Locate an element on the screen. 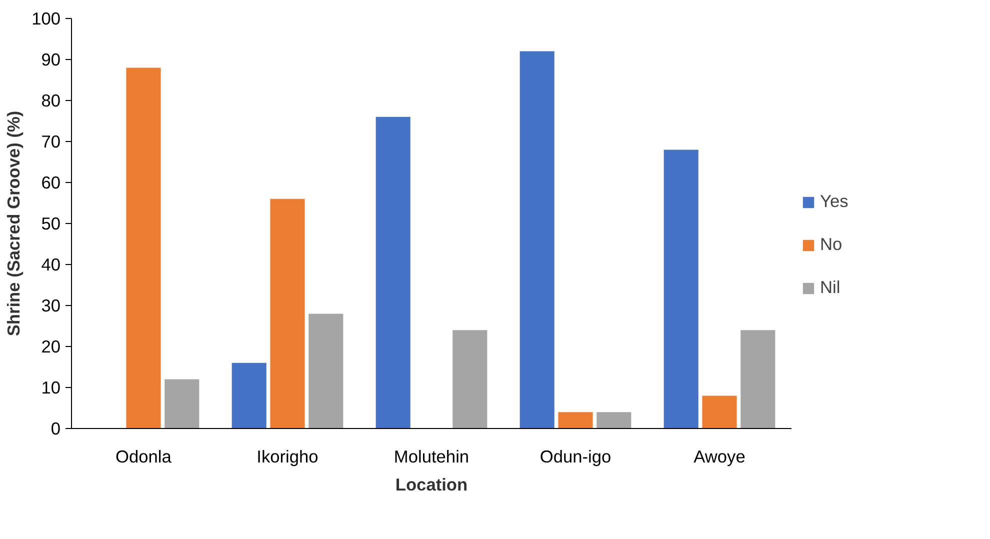 The height and width of the screenshot is (539, 990). y-tick-label: 90 is located at coordinates (51, 60).